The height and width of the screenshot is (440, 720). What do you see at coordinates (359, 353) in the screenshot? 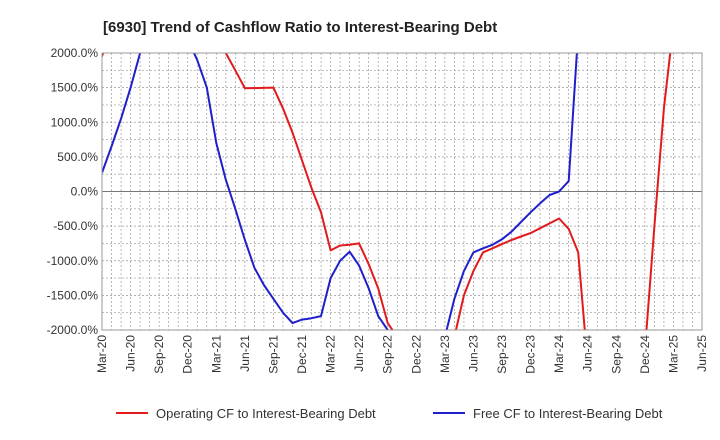
I see `x-tick-label: Jun-22` at bounding box center [359, 353].